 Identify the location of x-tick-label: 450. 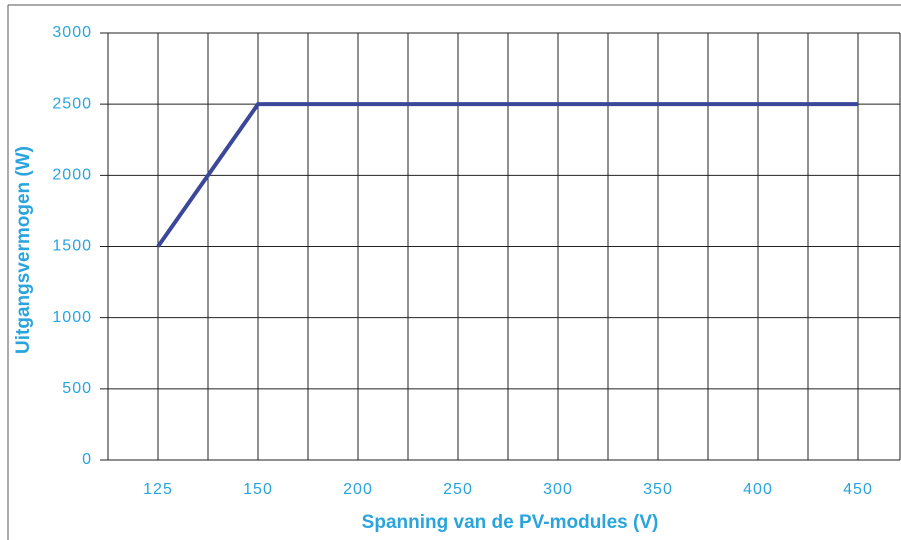
(858, 489).